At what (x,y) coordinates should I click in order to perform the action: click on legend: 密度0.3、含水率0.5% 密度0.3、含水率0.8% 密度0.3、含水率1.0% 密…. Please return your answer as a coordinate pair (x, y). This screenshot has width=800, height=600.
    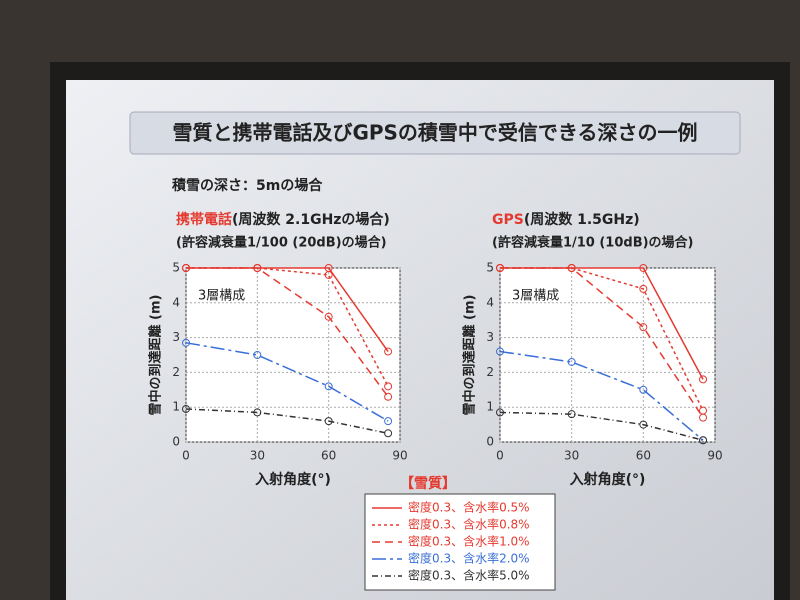
    Looking at the image, I should click on (451, 541).